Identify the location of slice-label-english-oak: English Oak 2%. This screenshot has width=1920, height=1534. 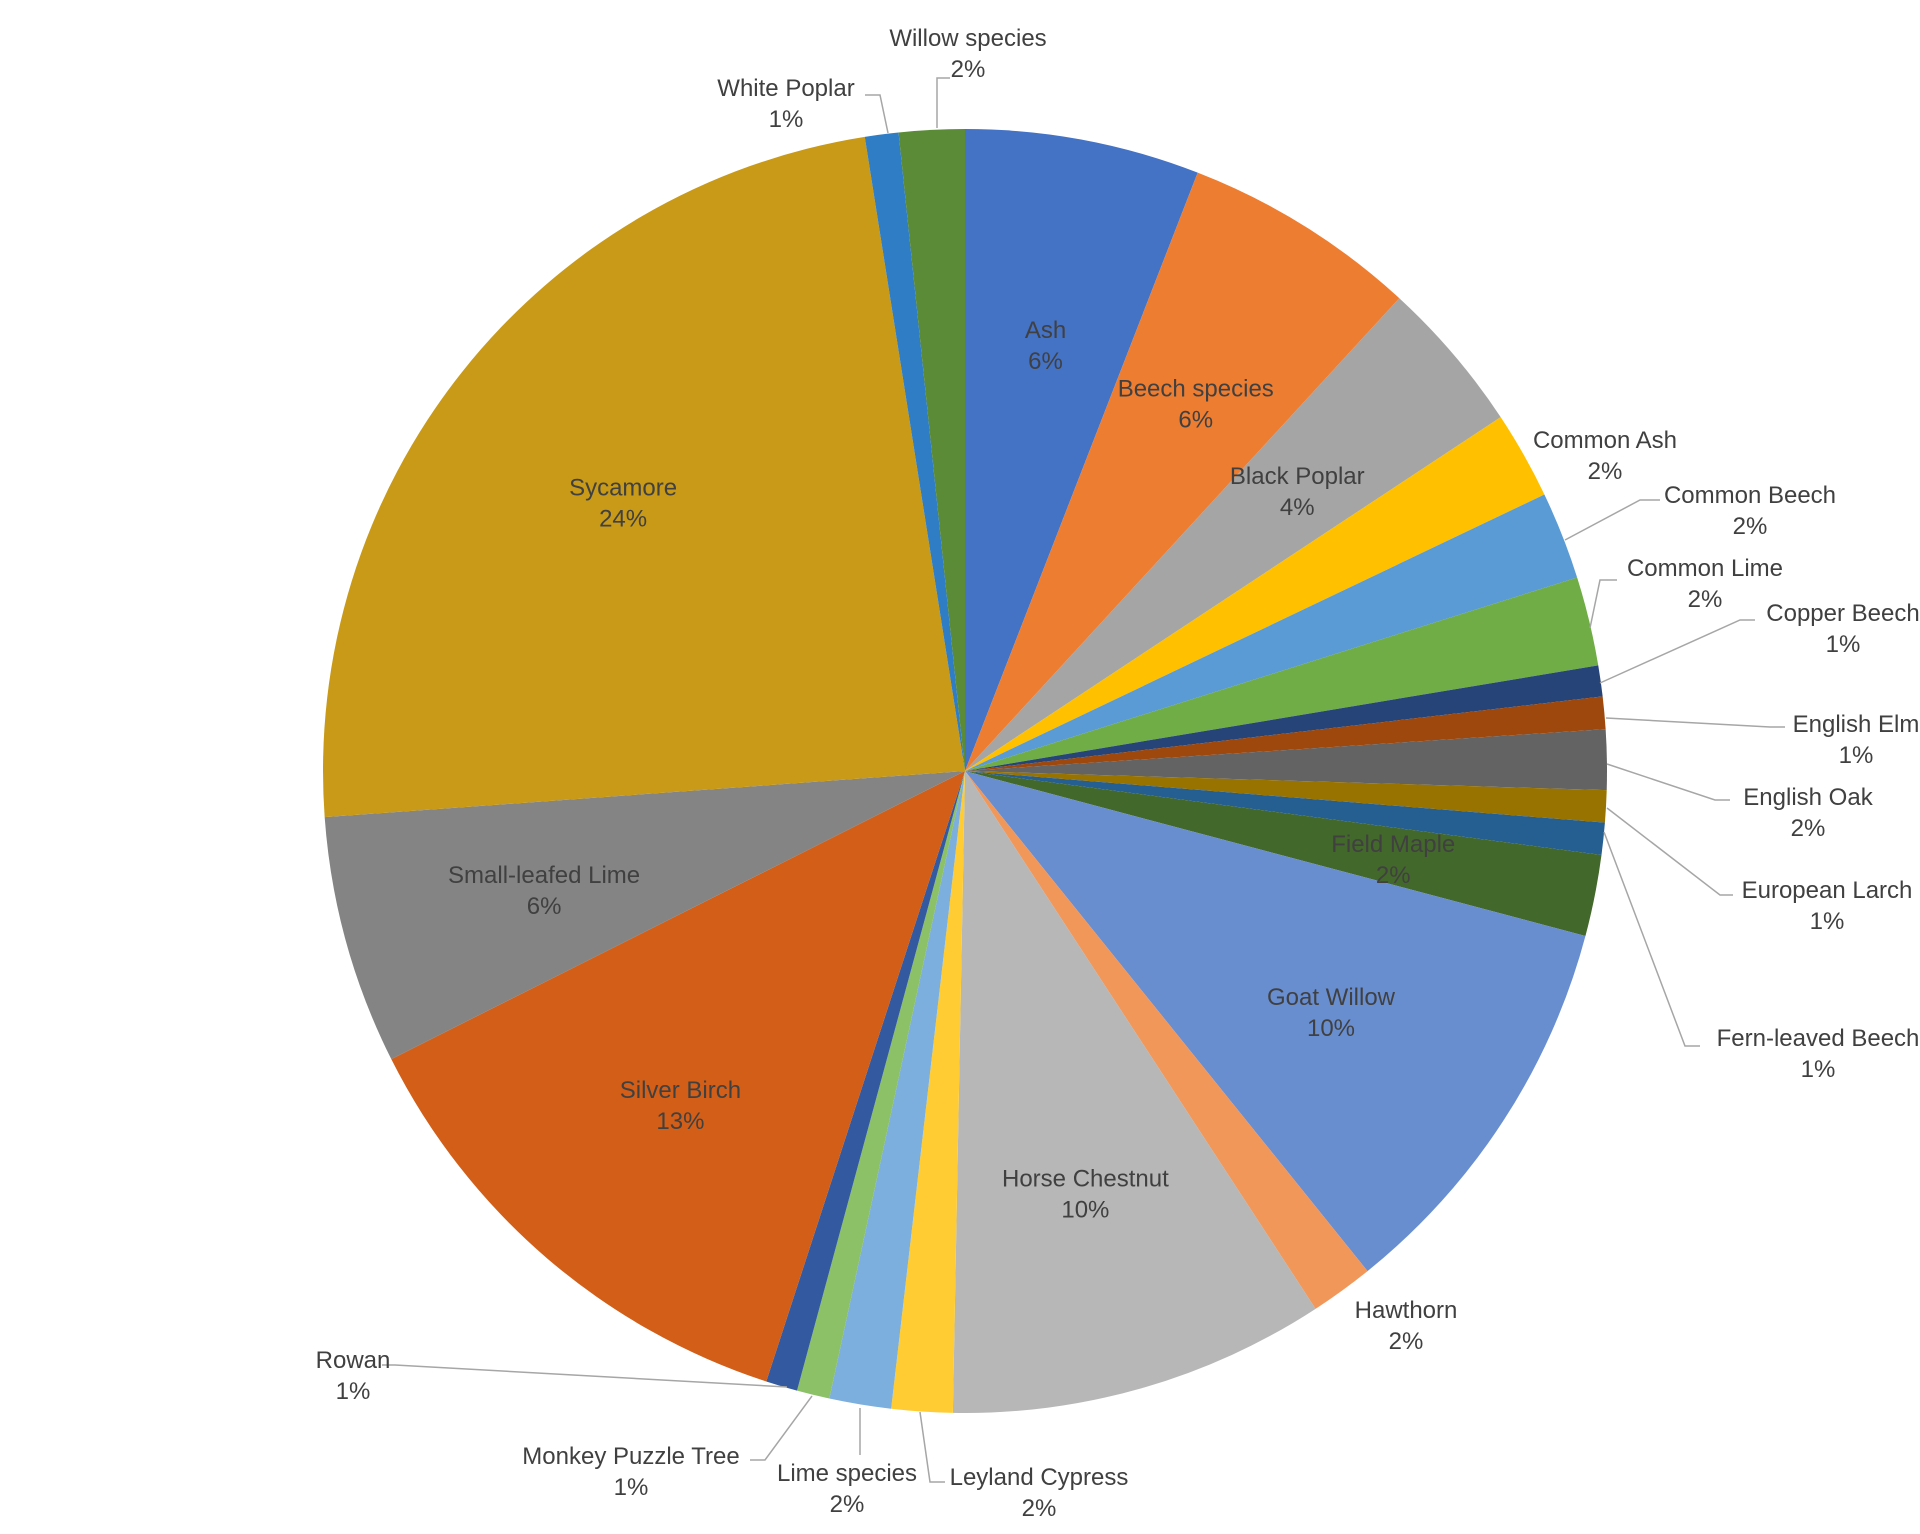
(1808, 813).